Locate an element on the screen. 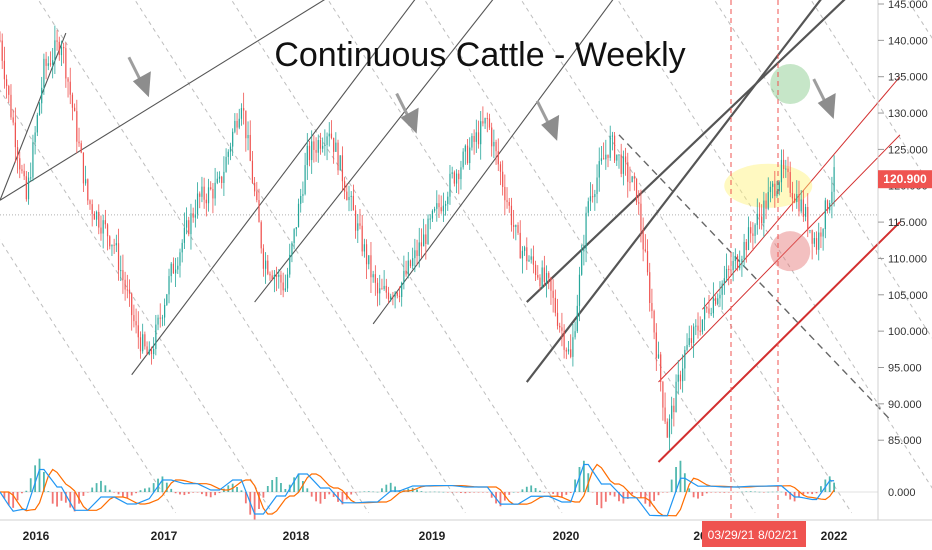 This screenshot has width=932, height=550. date-badge-label-1: 8/02/21 is located at coordinates (778, 535).